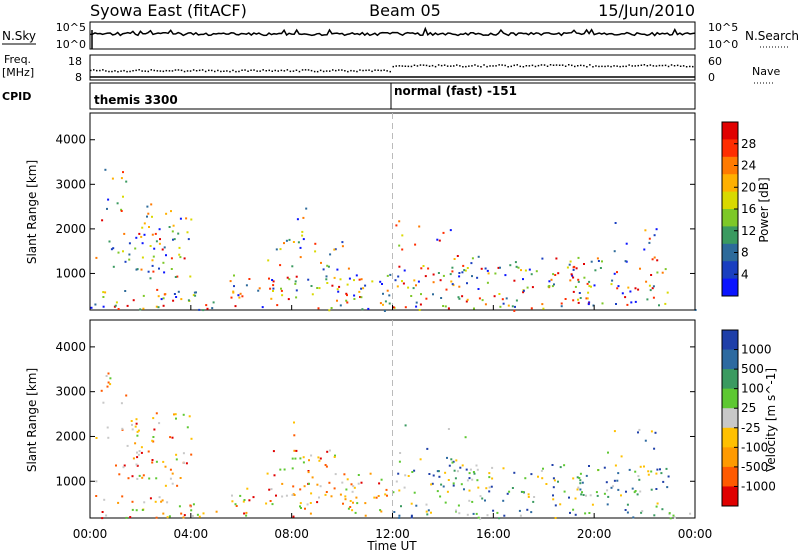  Describe the element at coordinates (754, 467) in the screenshot. I see `colorbar-tick-label: -500` at that location.